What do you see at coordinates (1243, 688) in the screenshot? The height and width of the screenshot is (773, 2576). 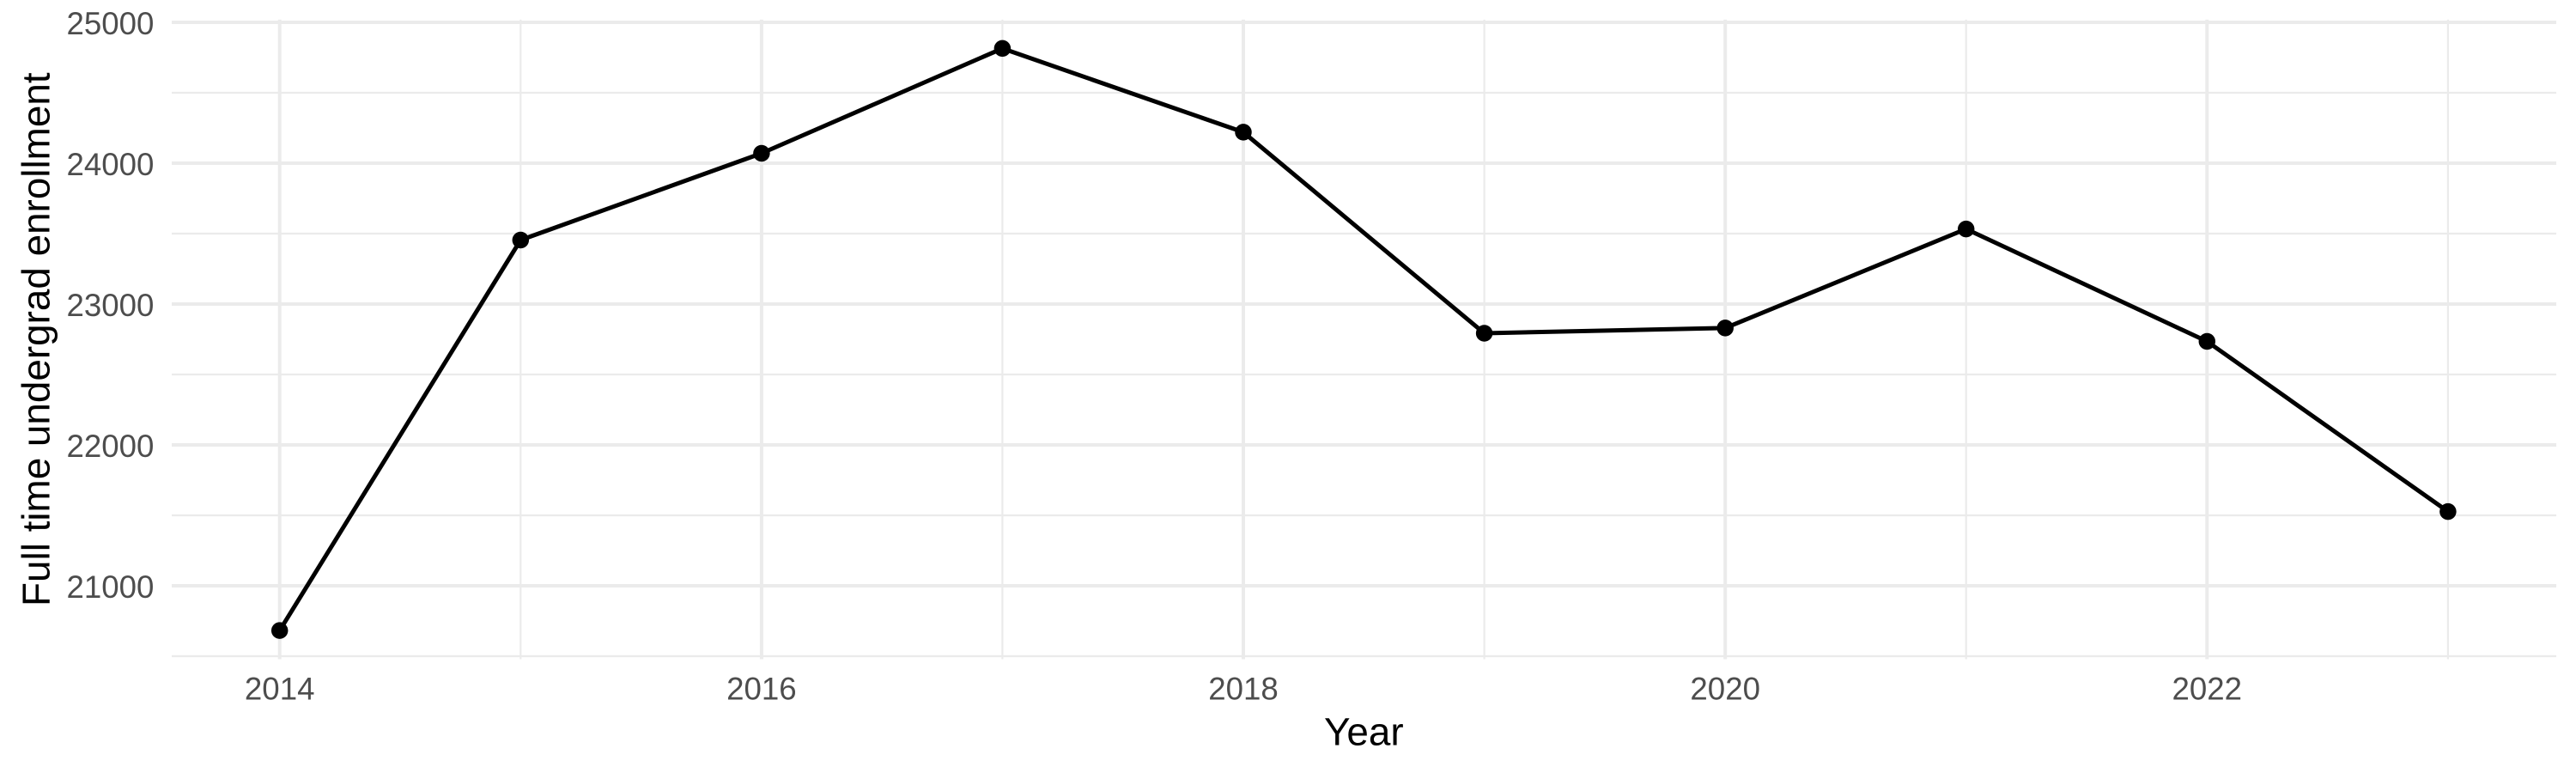 I see `svg-text: 2018` at bounding box center [1243, 688].